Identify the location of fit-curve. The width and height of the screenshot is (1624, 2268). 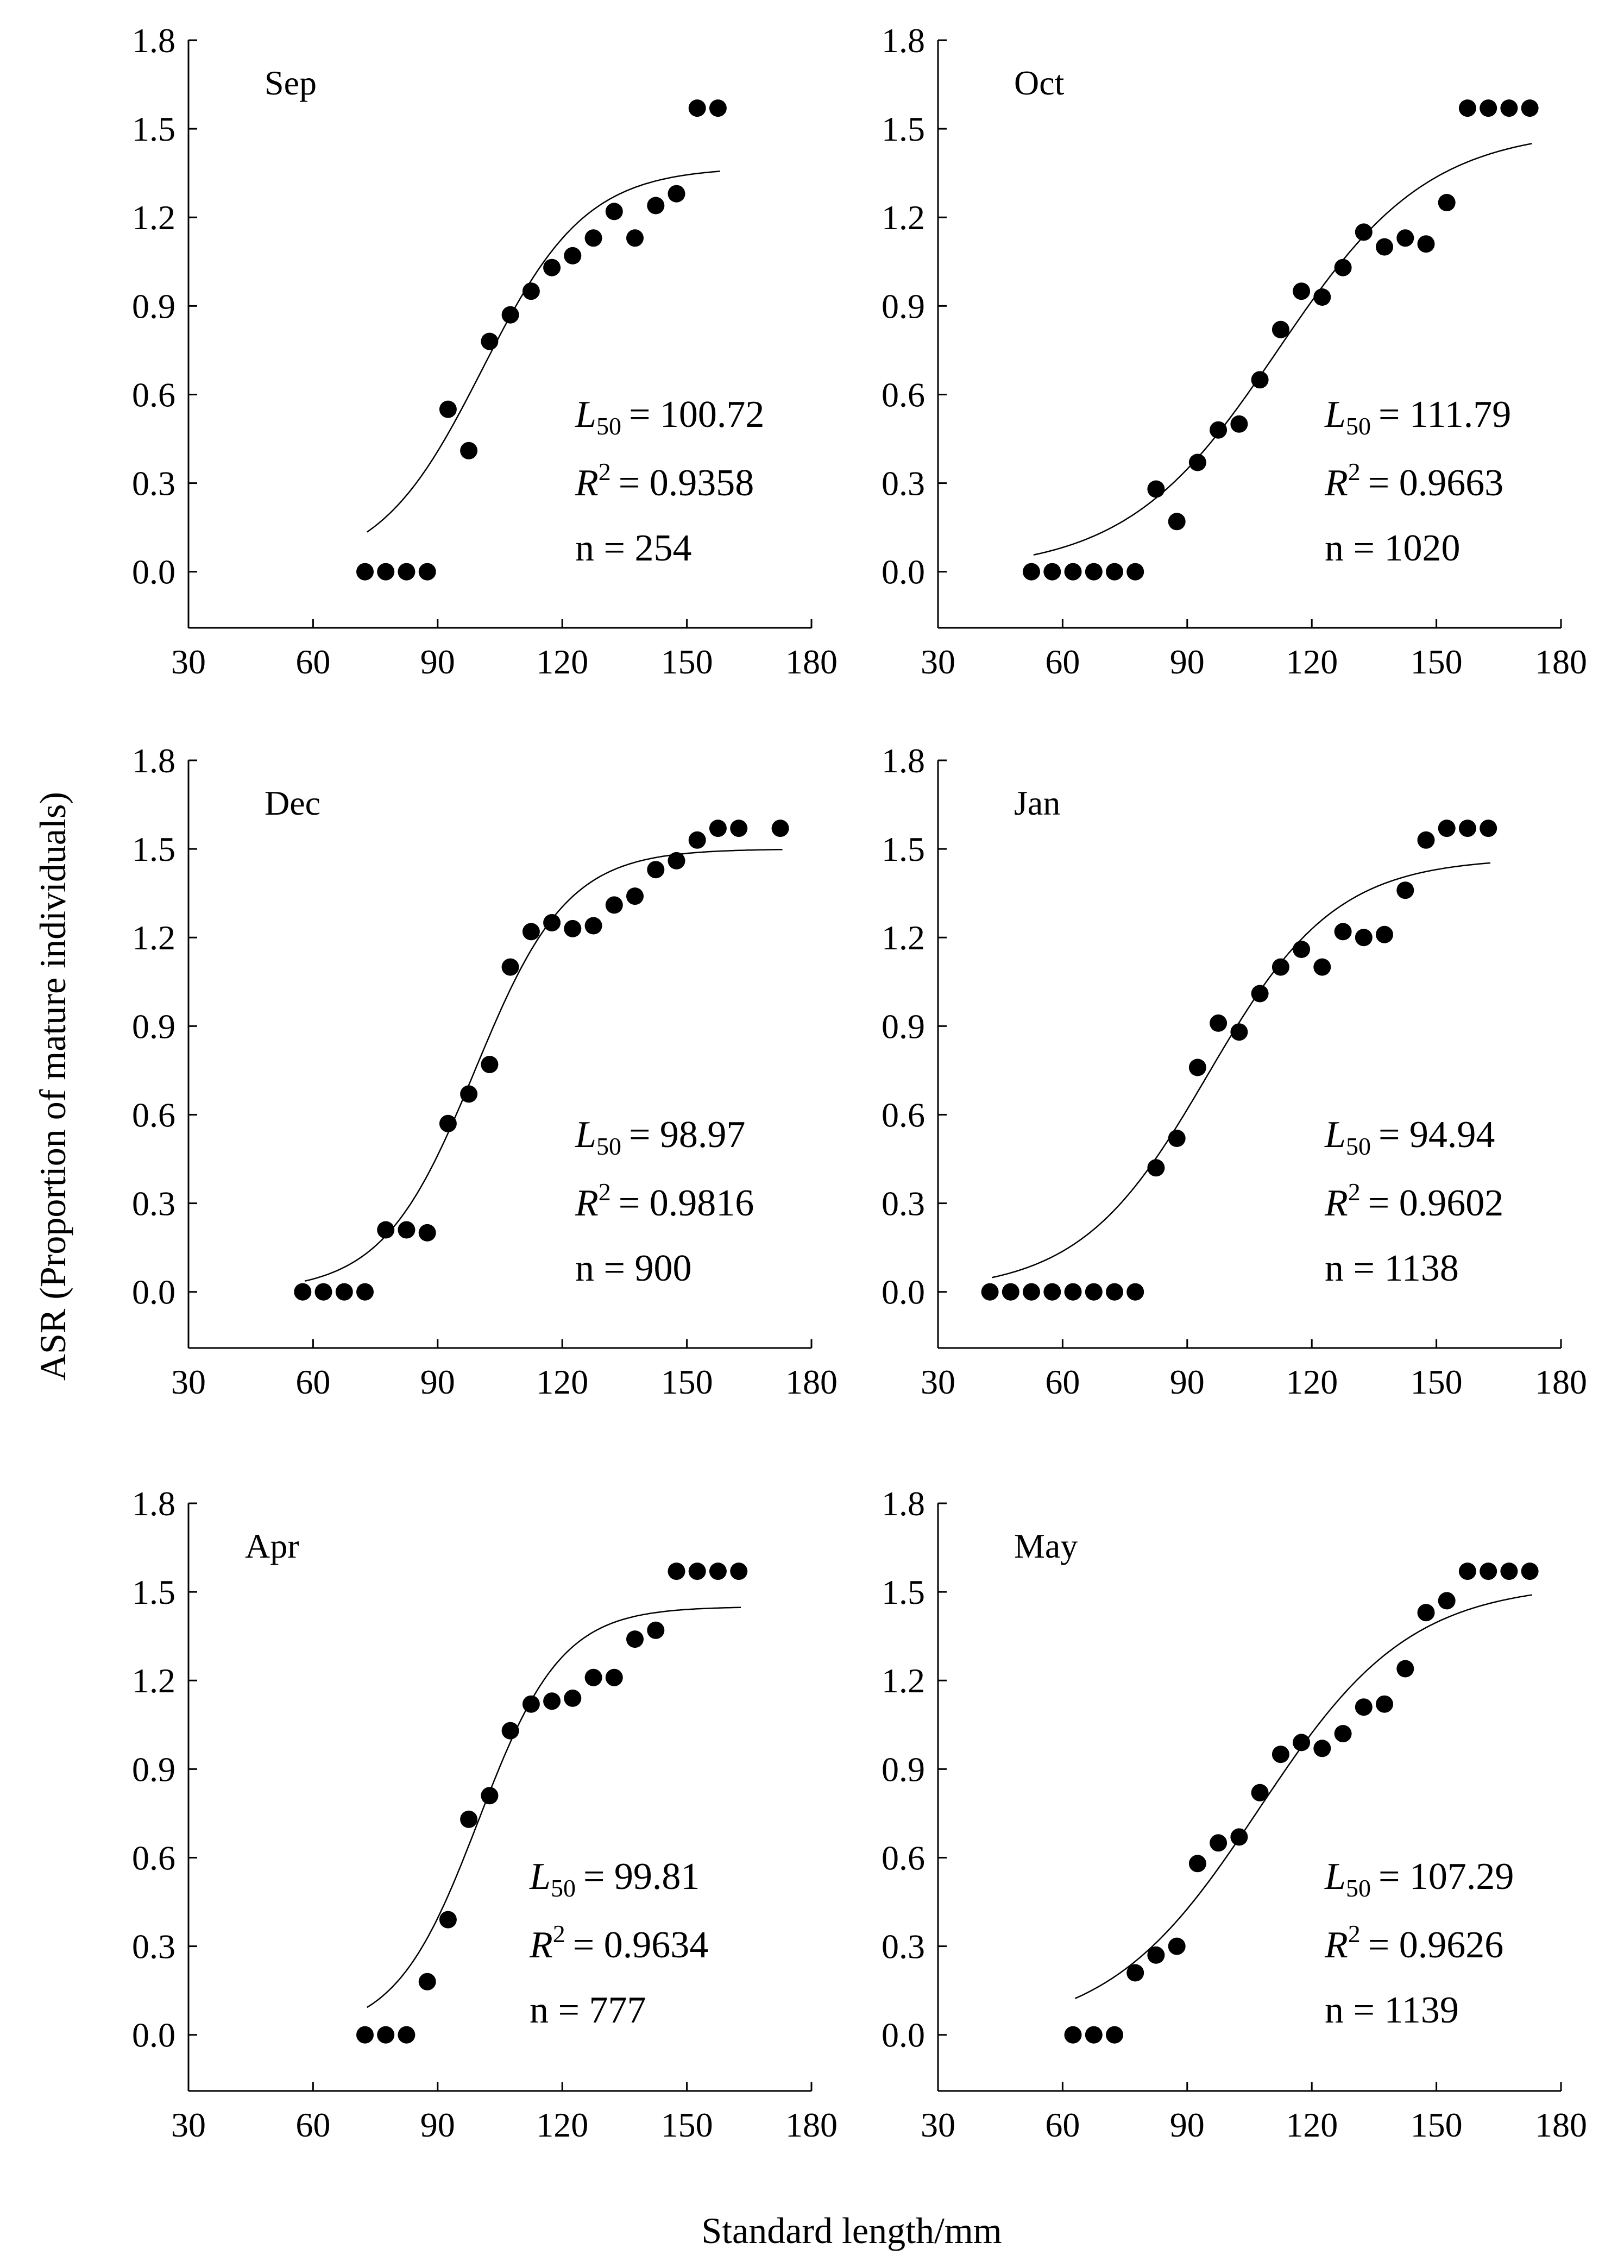
(554, 1807).